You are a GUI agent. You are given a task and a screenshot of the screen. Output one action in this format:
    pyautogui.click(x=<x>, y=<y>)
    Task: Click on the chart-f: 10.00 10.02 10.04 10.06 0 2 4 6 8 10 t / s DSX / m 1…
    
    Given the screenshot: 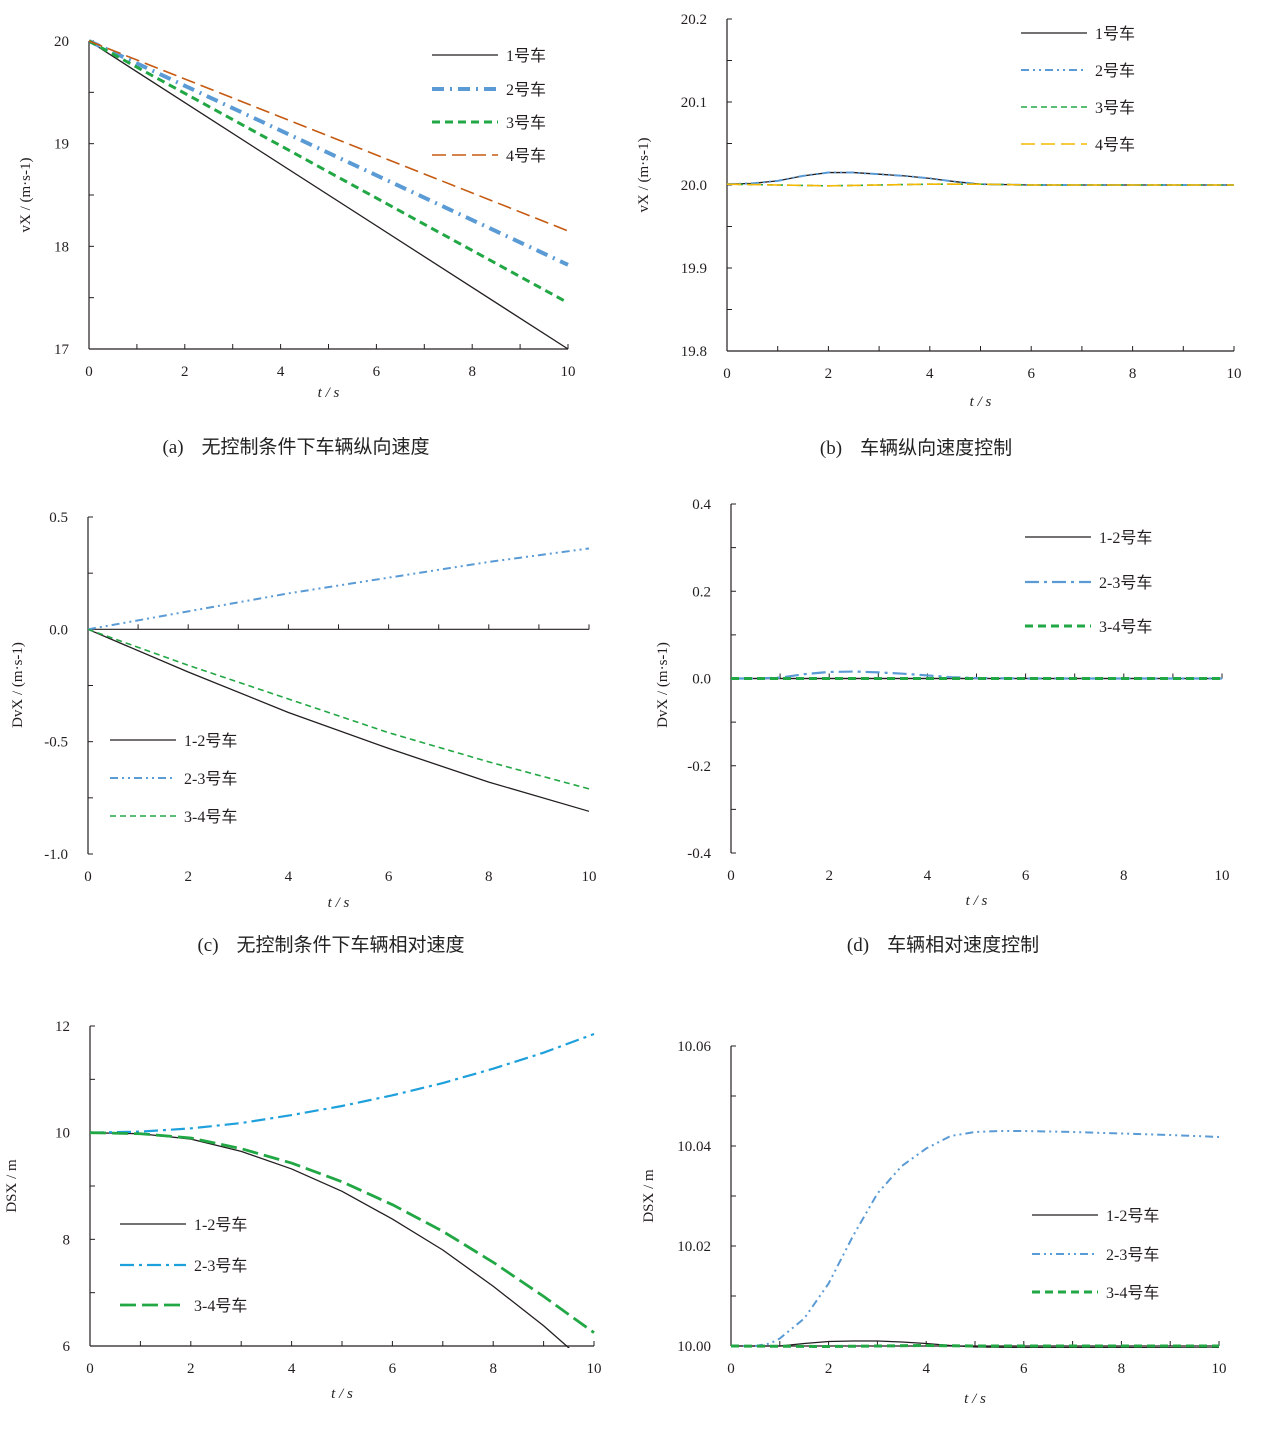 What is the action you would take?
    pyautogui.click(x=934, y=1223)
    